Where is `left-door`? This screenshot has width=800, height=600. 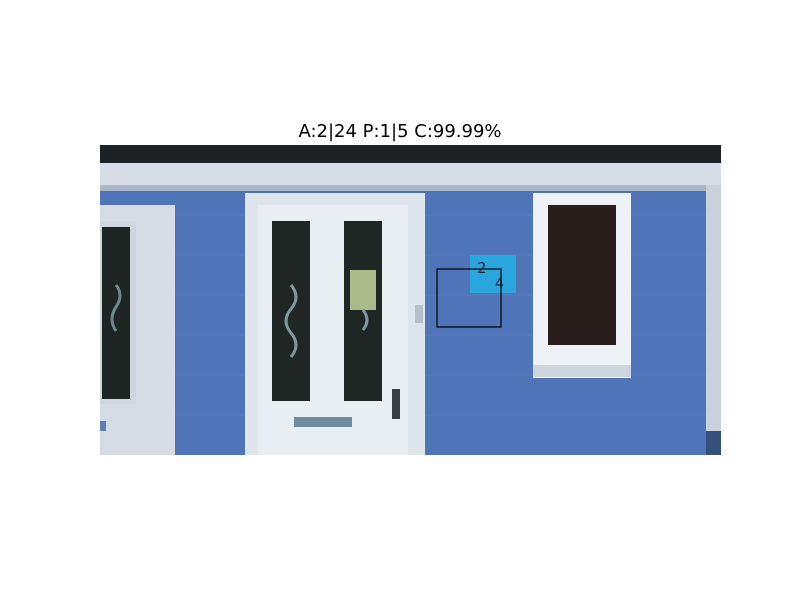 left-door is located at coordinates (137, 330).